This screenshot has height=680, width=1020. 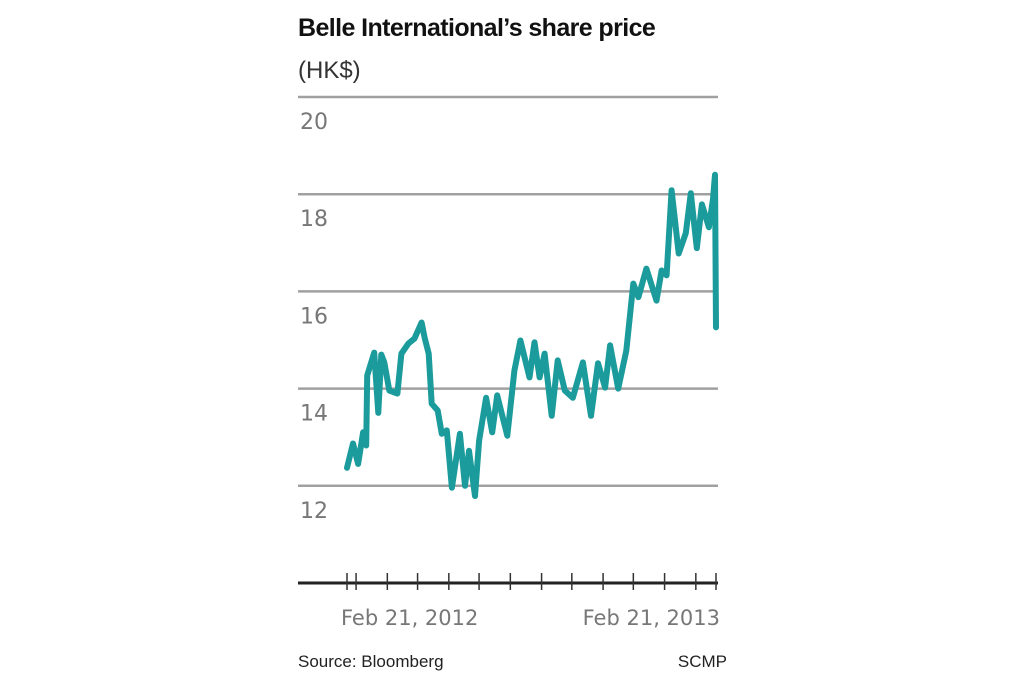 What do you see at coordinates (314, 122) in the screenshot?
I see `y-tick-label: 20` at bounding box center [314, 122].